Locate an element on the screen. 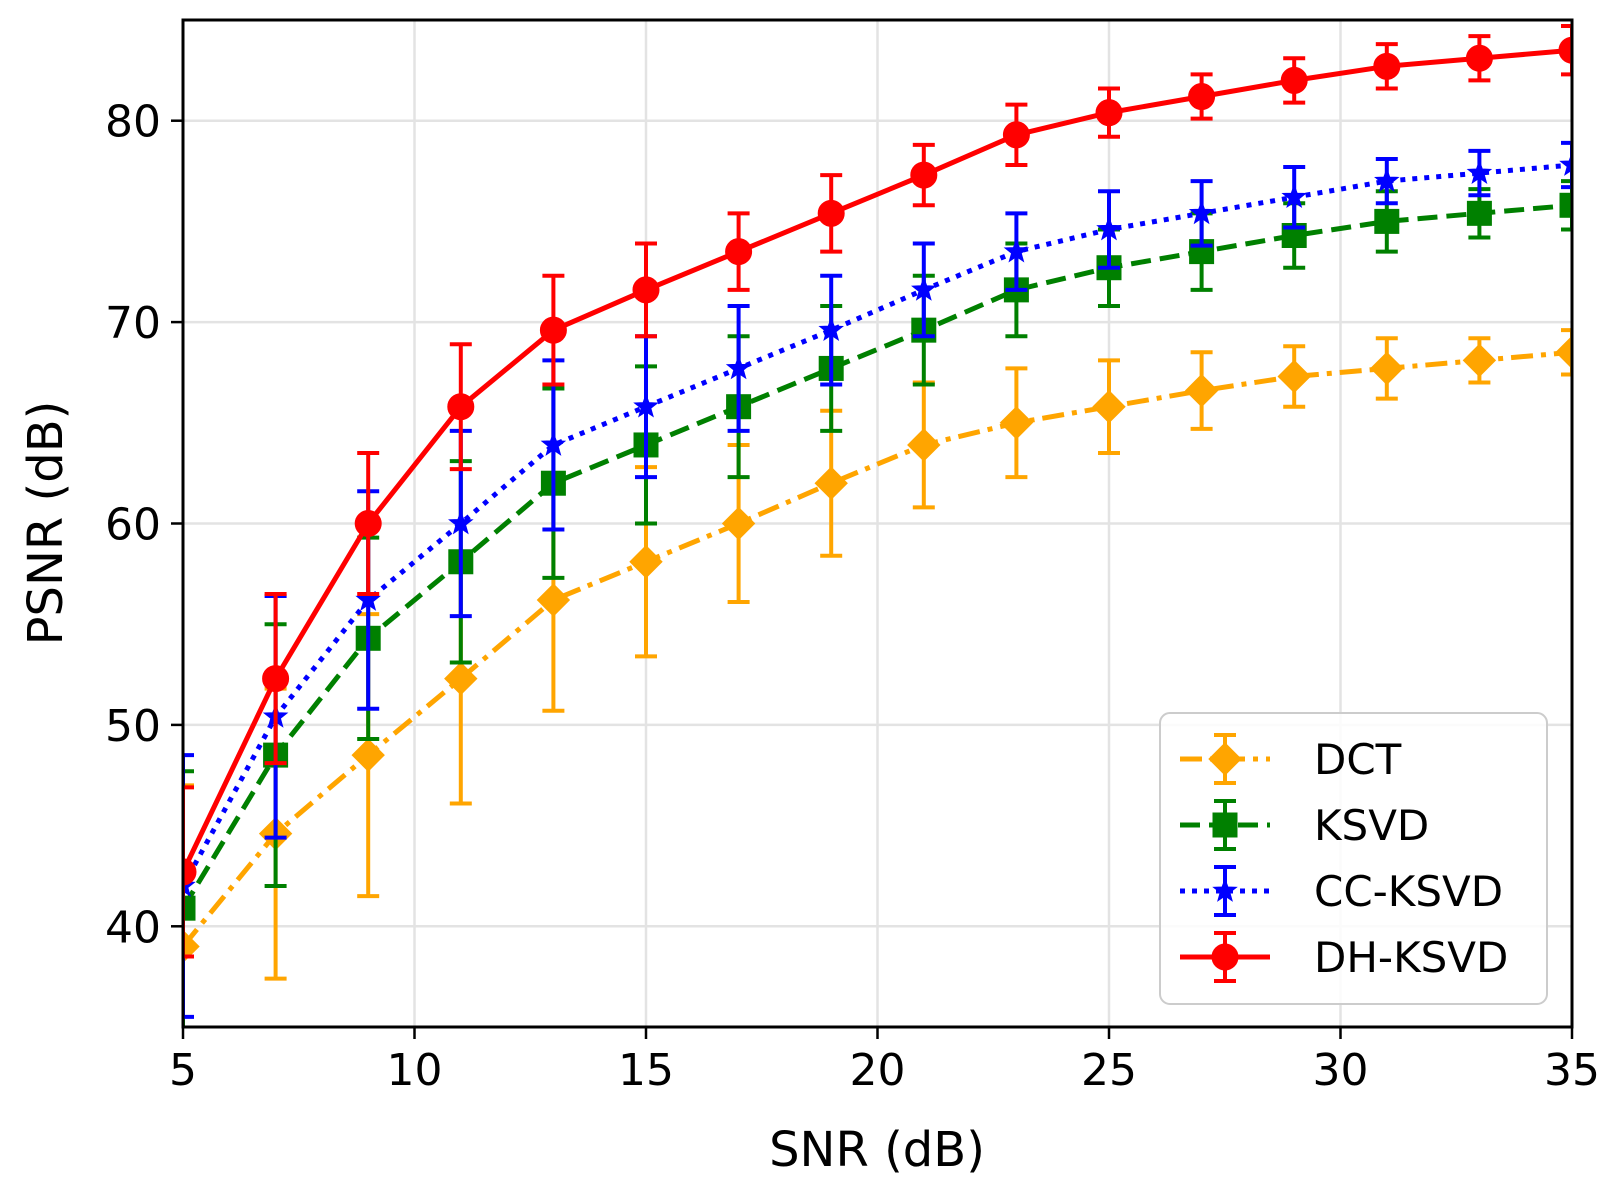 The width and height of the screenshot is (1615, 1197). legend-box is located at coordinates (1353, 858).